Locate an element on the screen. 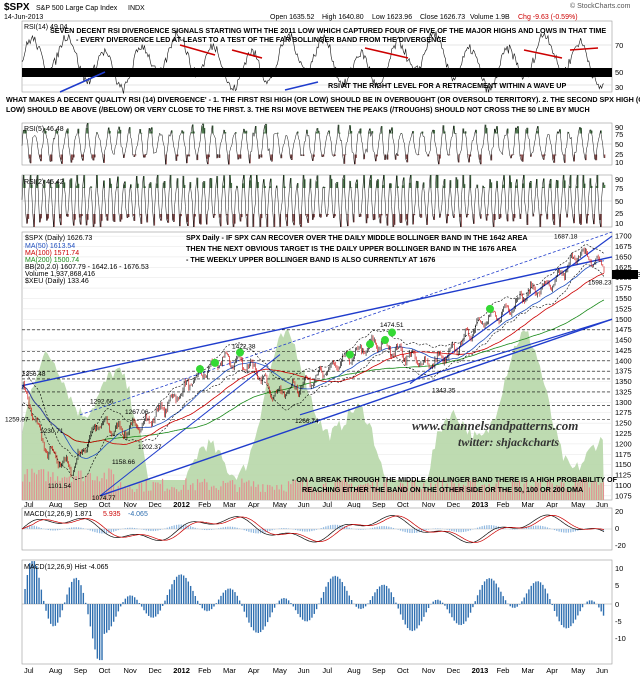  price-tick-label: 1075 is located at coordinates (623, 495).